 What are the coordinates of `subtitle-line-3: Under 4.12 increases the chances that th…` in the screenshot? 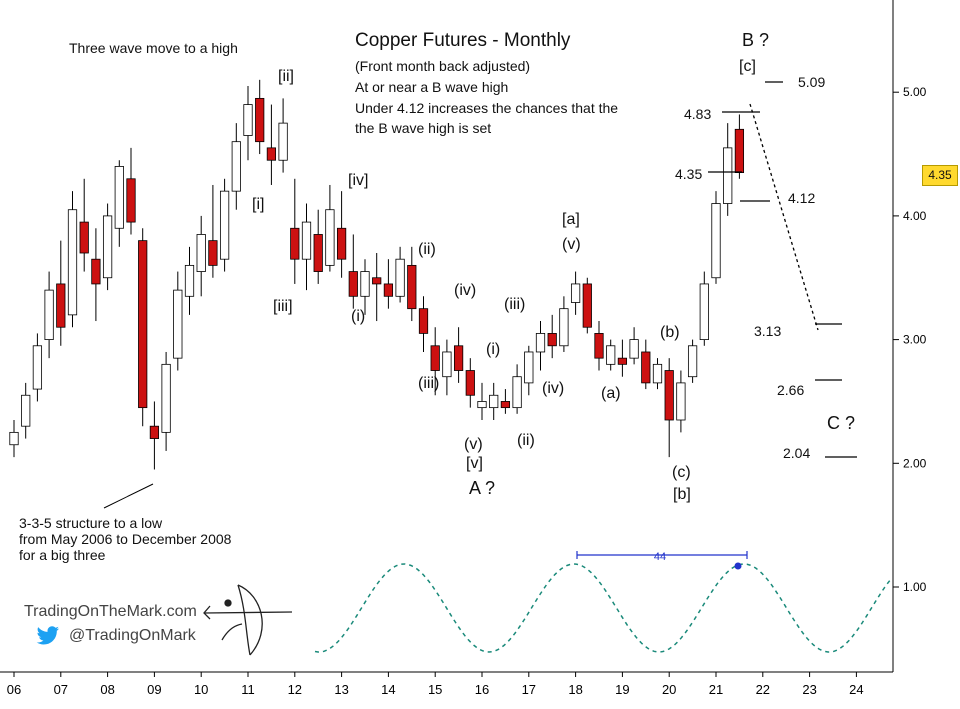 It's located at (487, 108).